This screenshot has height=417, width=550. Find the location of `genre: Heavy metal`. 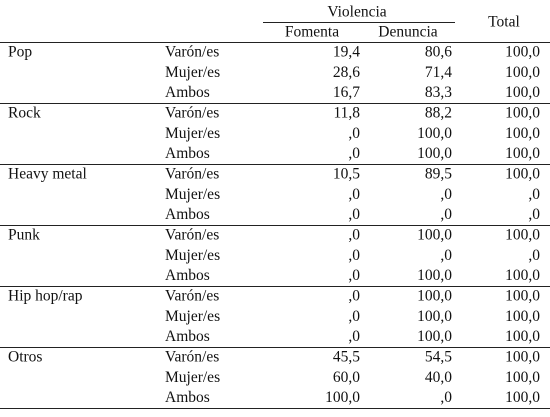

genre: Heavy metal is located at coordinates (47, 174).